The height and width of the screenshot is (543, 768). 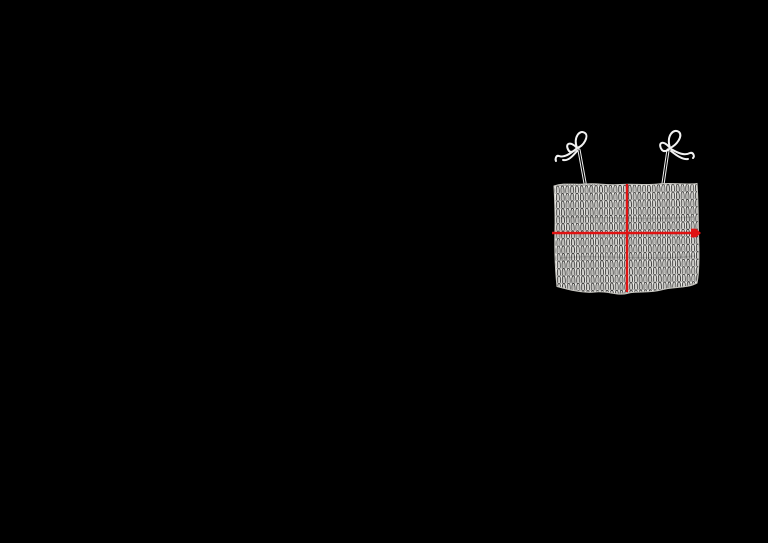 I want to click on right-bow-loop, so click(x=675, y=139).